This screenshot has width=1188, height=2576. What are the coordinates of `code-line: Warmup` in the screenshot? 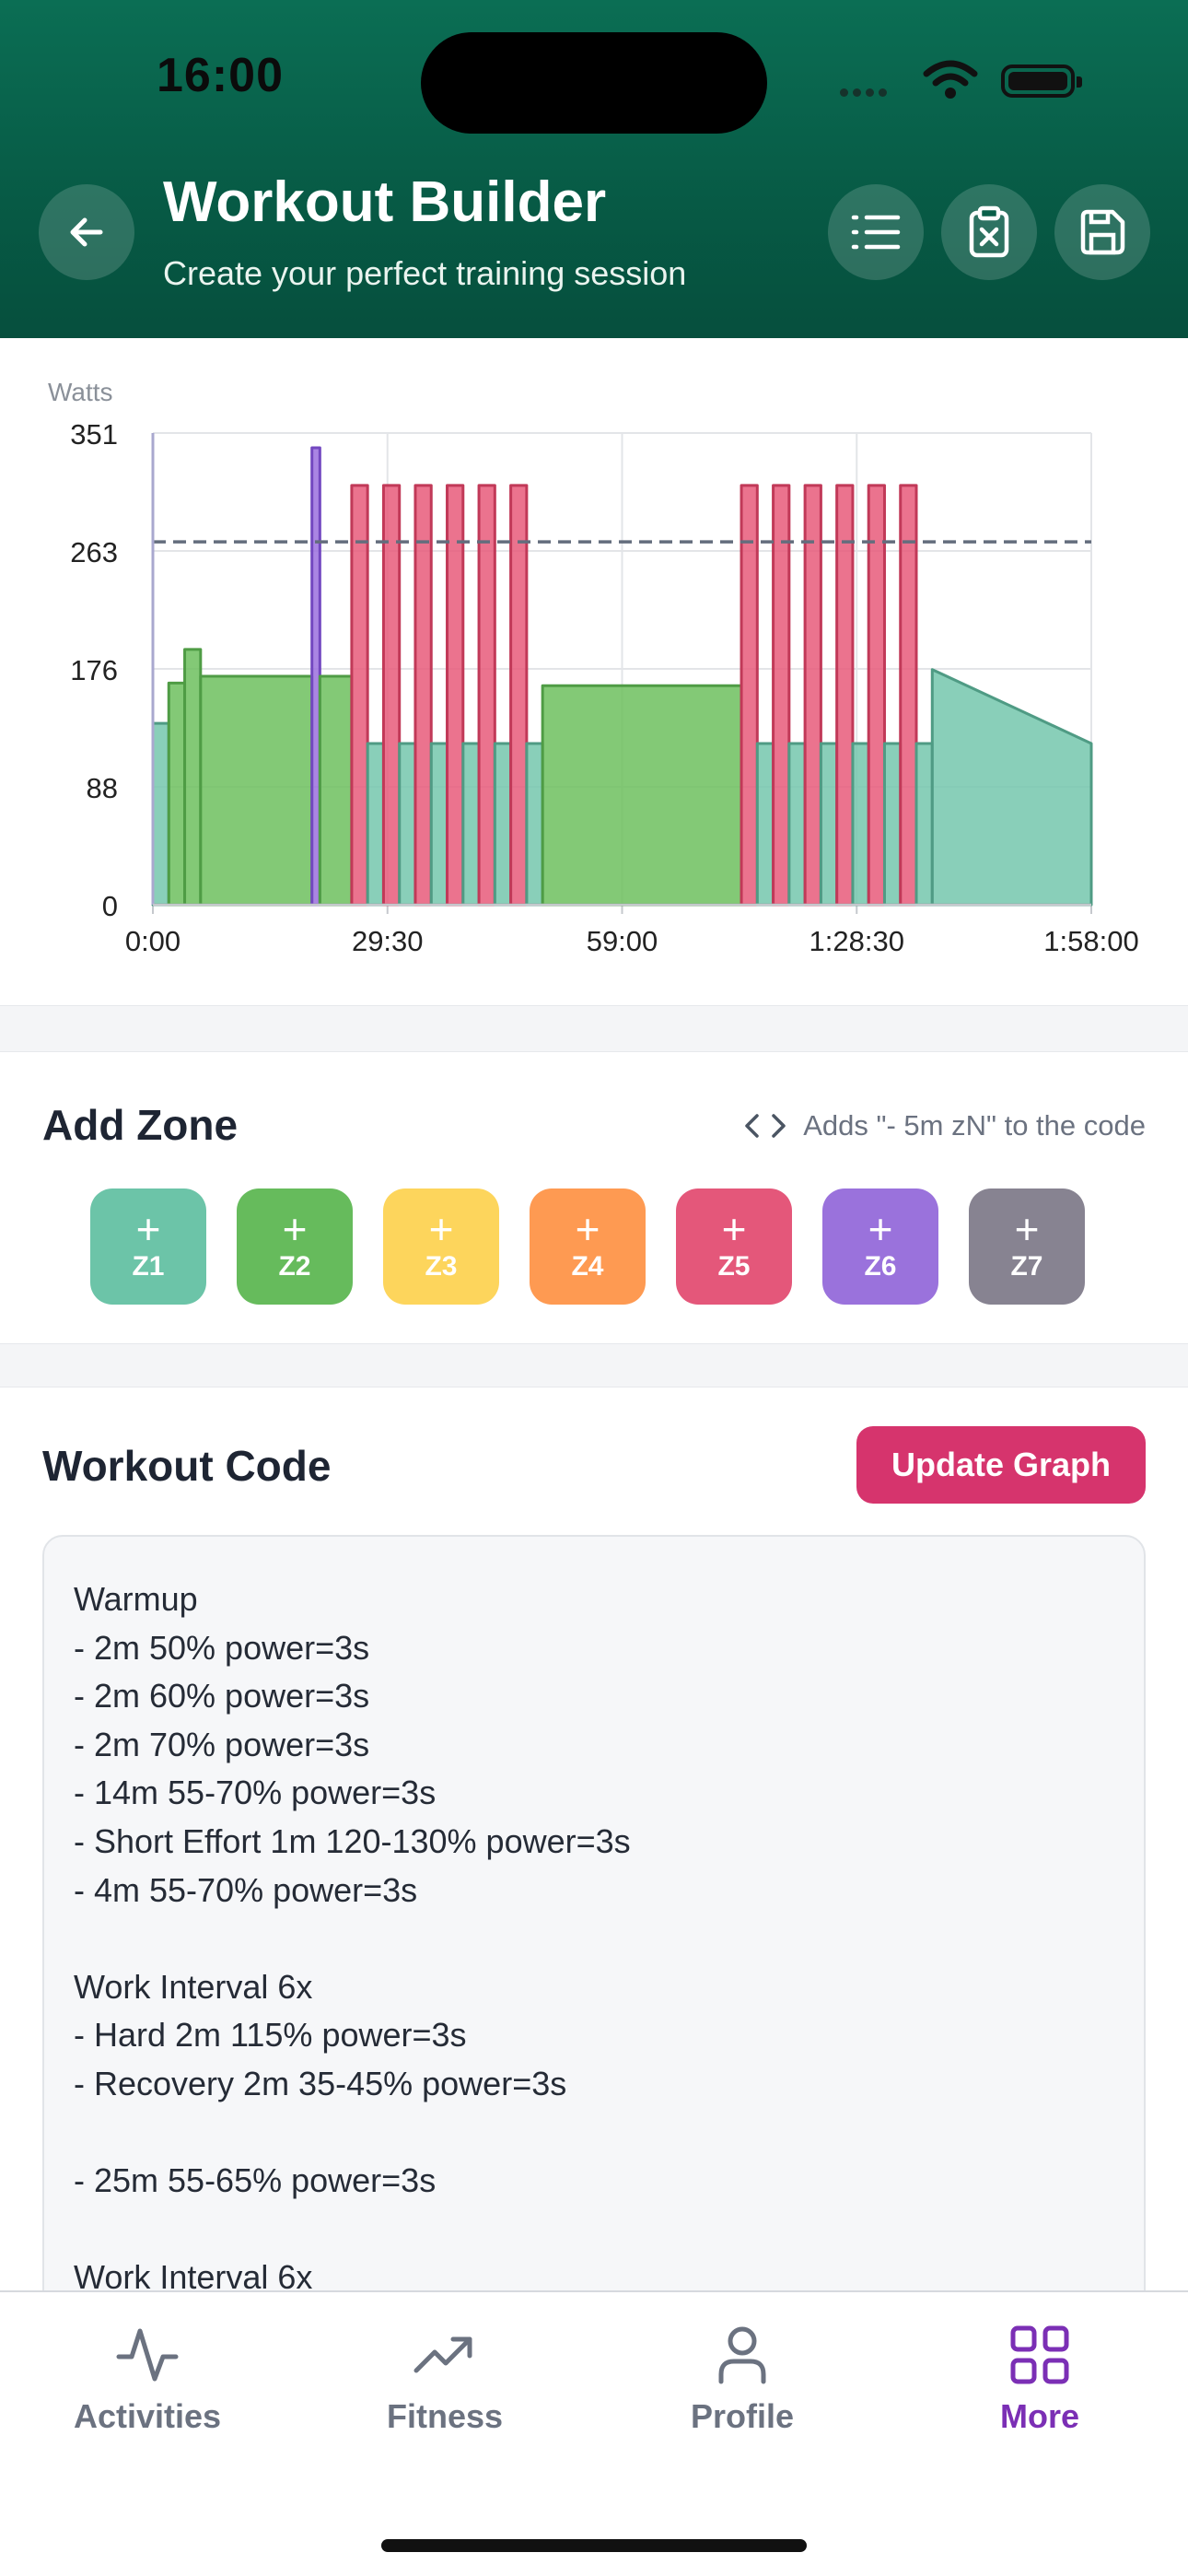 It's located at (136, 1599).